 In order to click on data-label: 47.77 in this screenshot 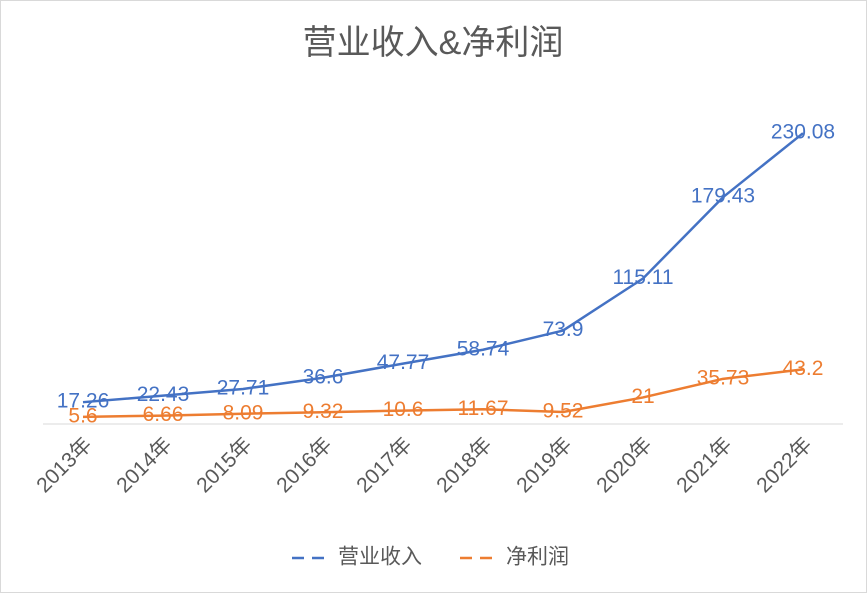, I will do `click(403, 362)`.